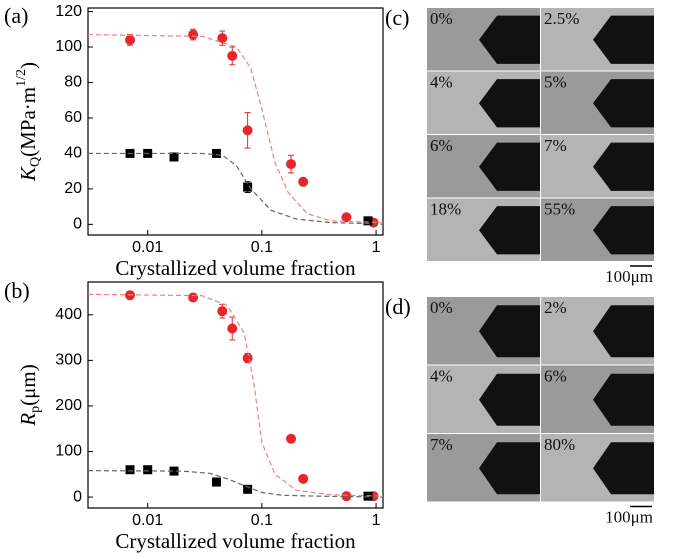 This screenshot has width=673, height=559. What do you see at coordinates (21, 78) in the screenshot?
I see `y-label-part: 1/2` at bounding box center [21, 78].